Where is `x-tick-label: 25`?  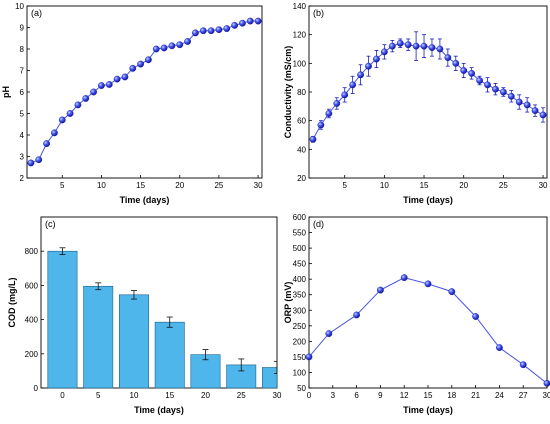
x-tick-label: 25 is located at coordinates (503, 185).